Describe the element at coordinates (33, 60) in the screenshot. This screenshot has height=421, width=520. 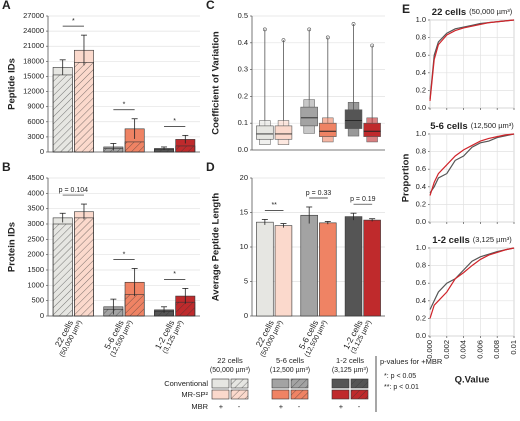
I see `y-tick-label: 18000` at that location.